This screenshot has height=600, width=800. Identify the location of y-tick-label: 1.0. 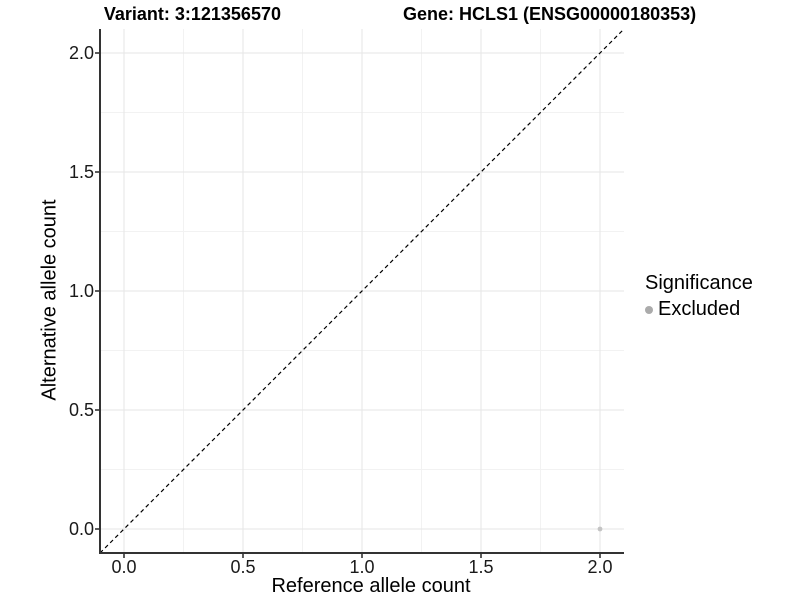
(81, 291).